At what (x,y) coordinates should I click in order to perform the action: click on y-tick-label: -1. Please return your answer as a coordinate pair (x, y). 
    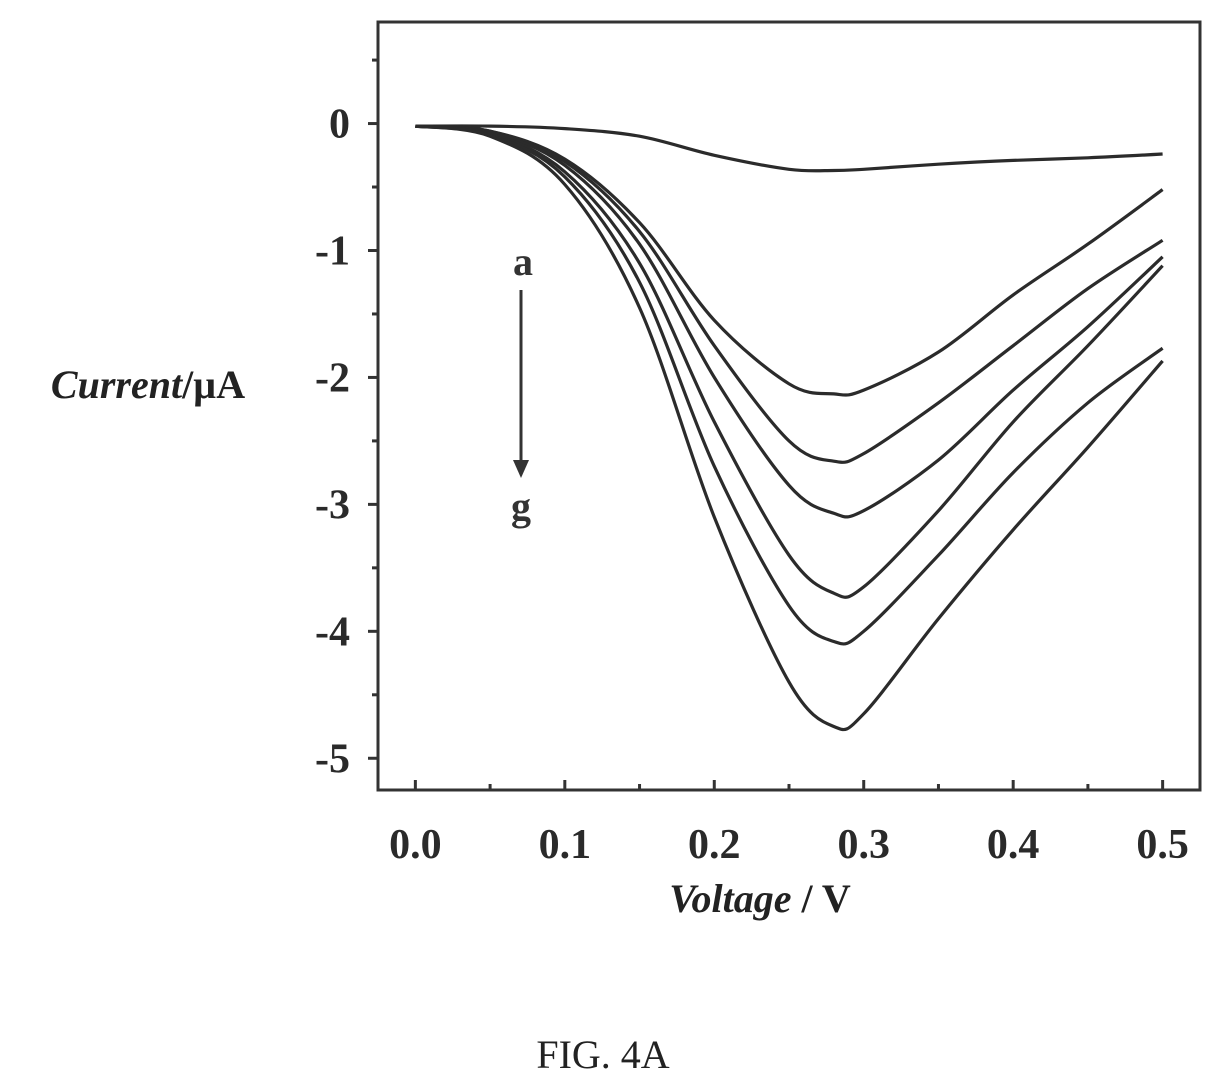
    Looking at the image, I should click on (332, 251).